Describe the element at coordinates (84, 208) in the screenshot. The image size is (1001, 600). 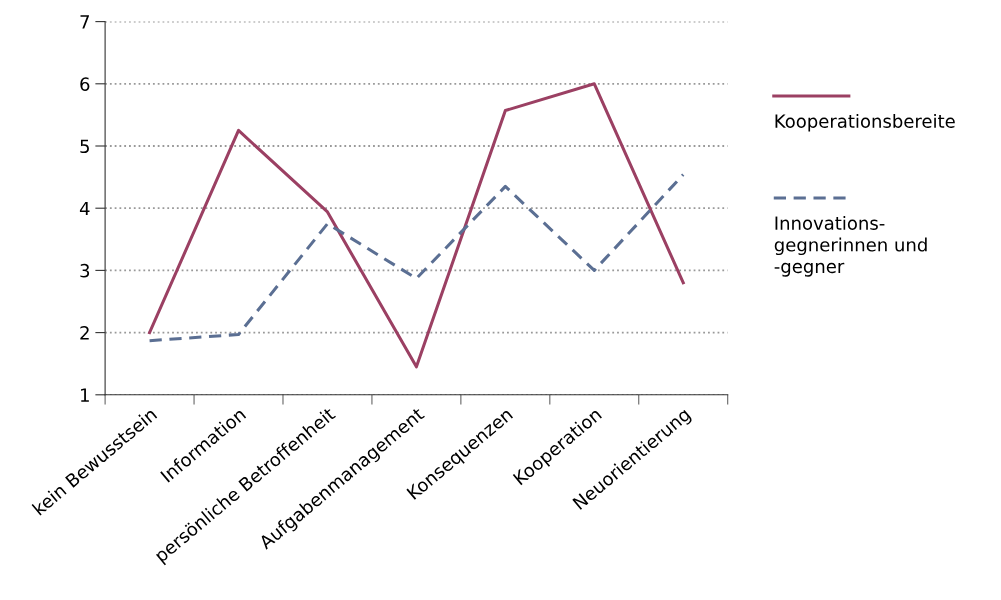
I see `y-tick-label: 4` at that location.